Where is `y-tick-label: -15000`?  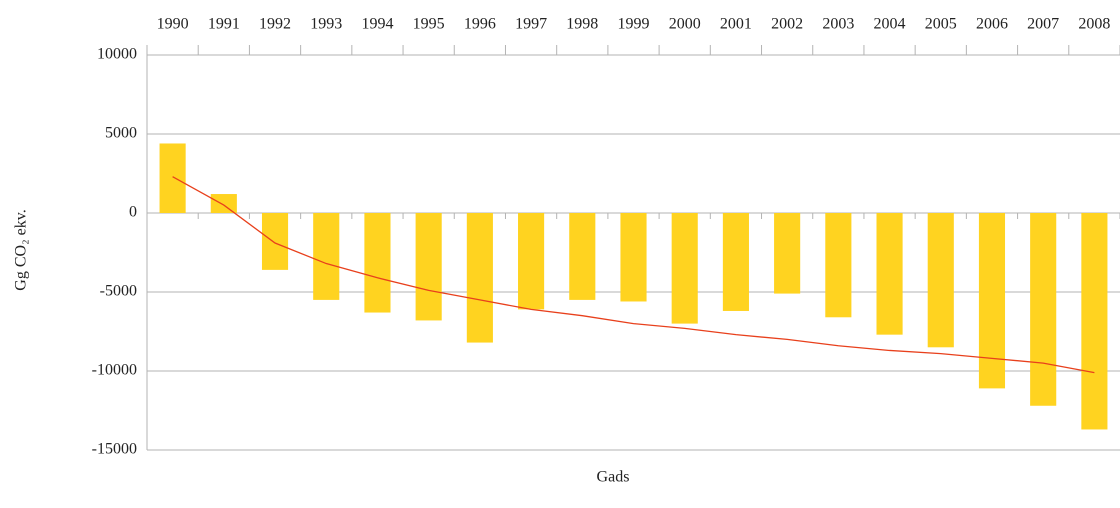
y-tick-label: -15000 is located at coordinates (114, 449).